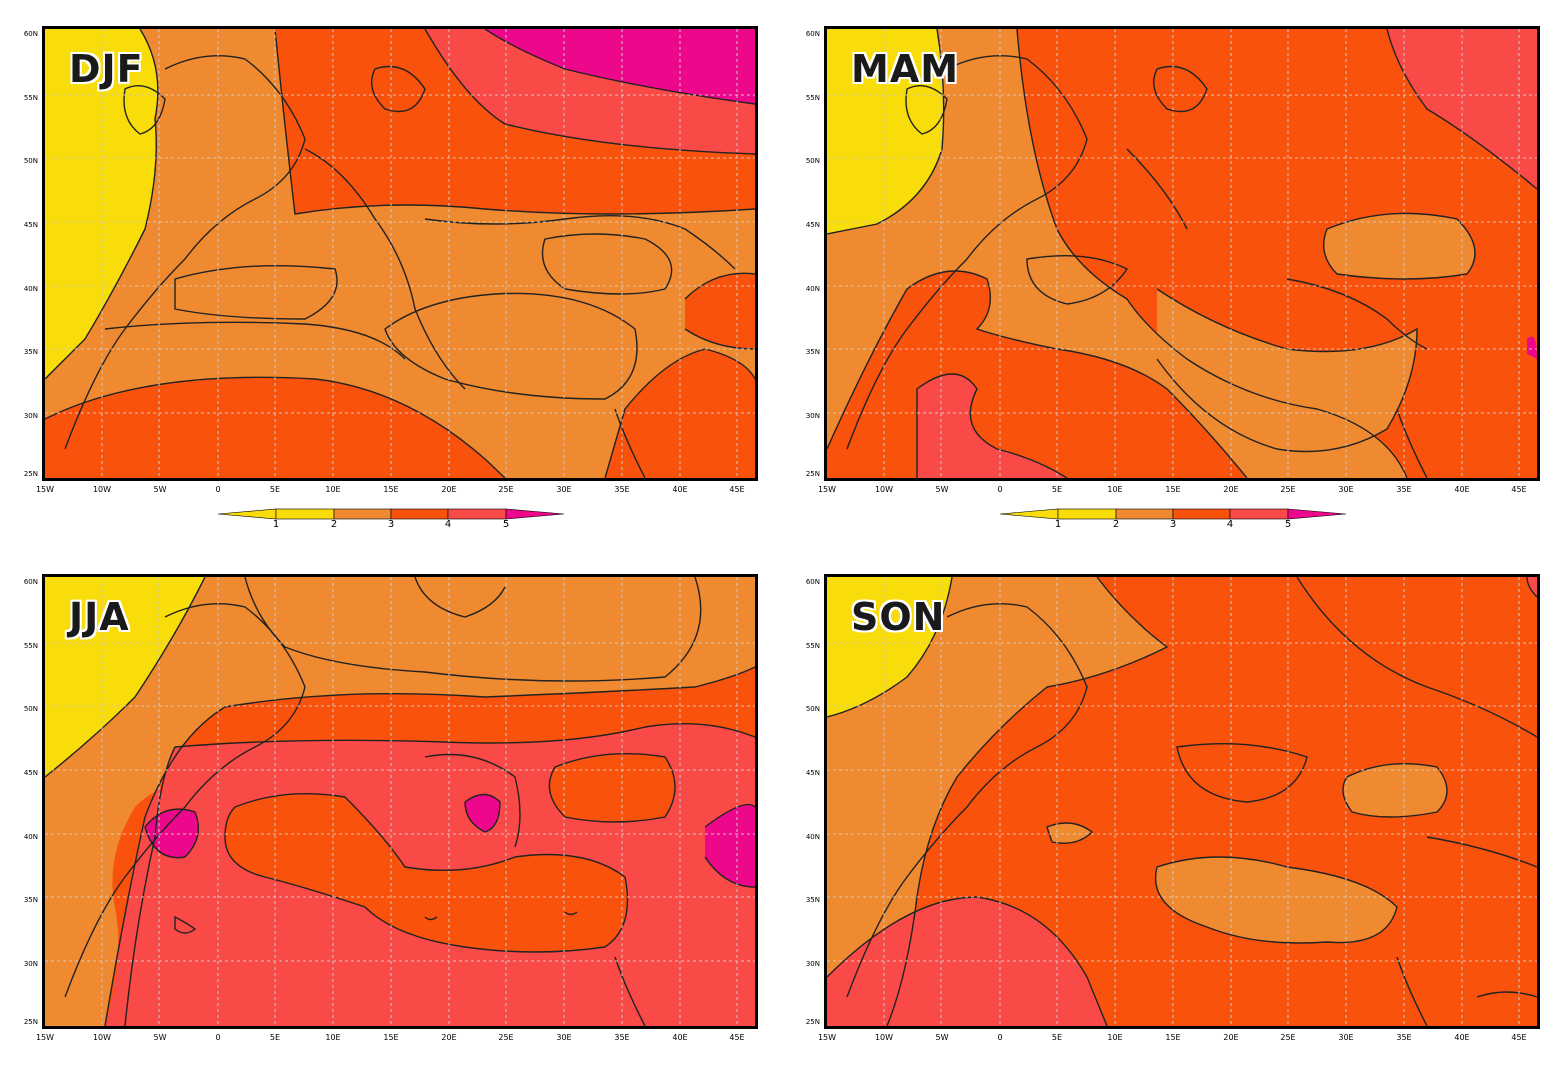  I want to click on colorbar-mam-svg, so click(1173, 514).